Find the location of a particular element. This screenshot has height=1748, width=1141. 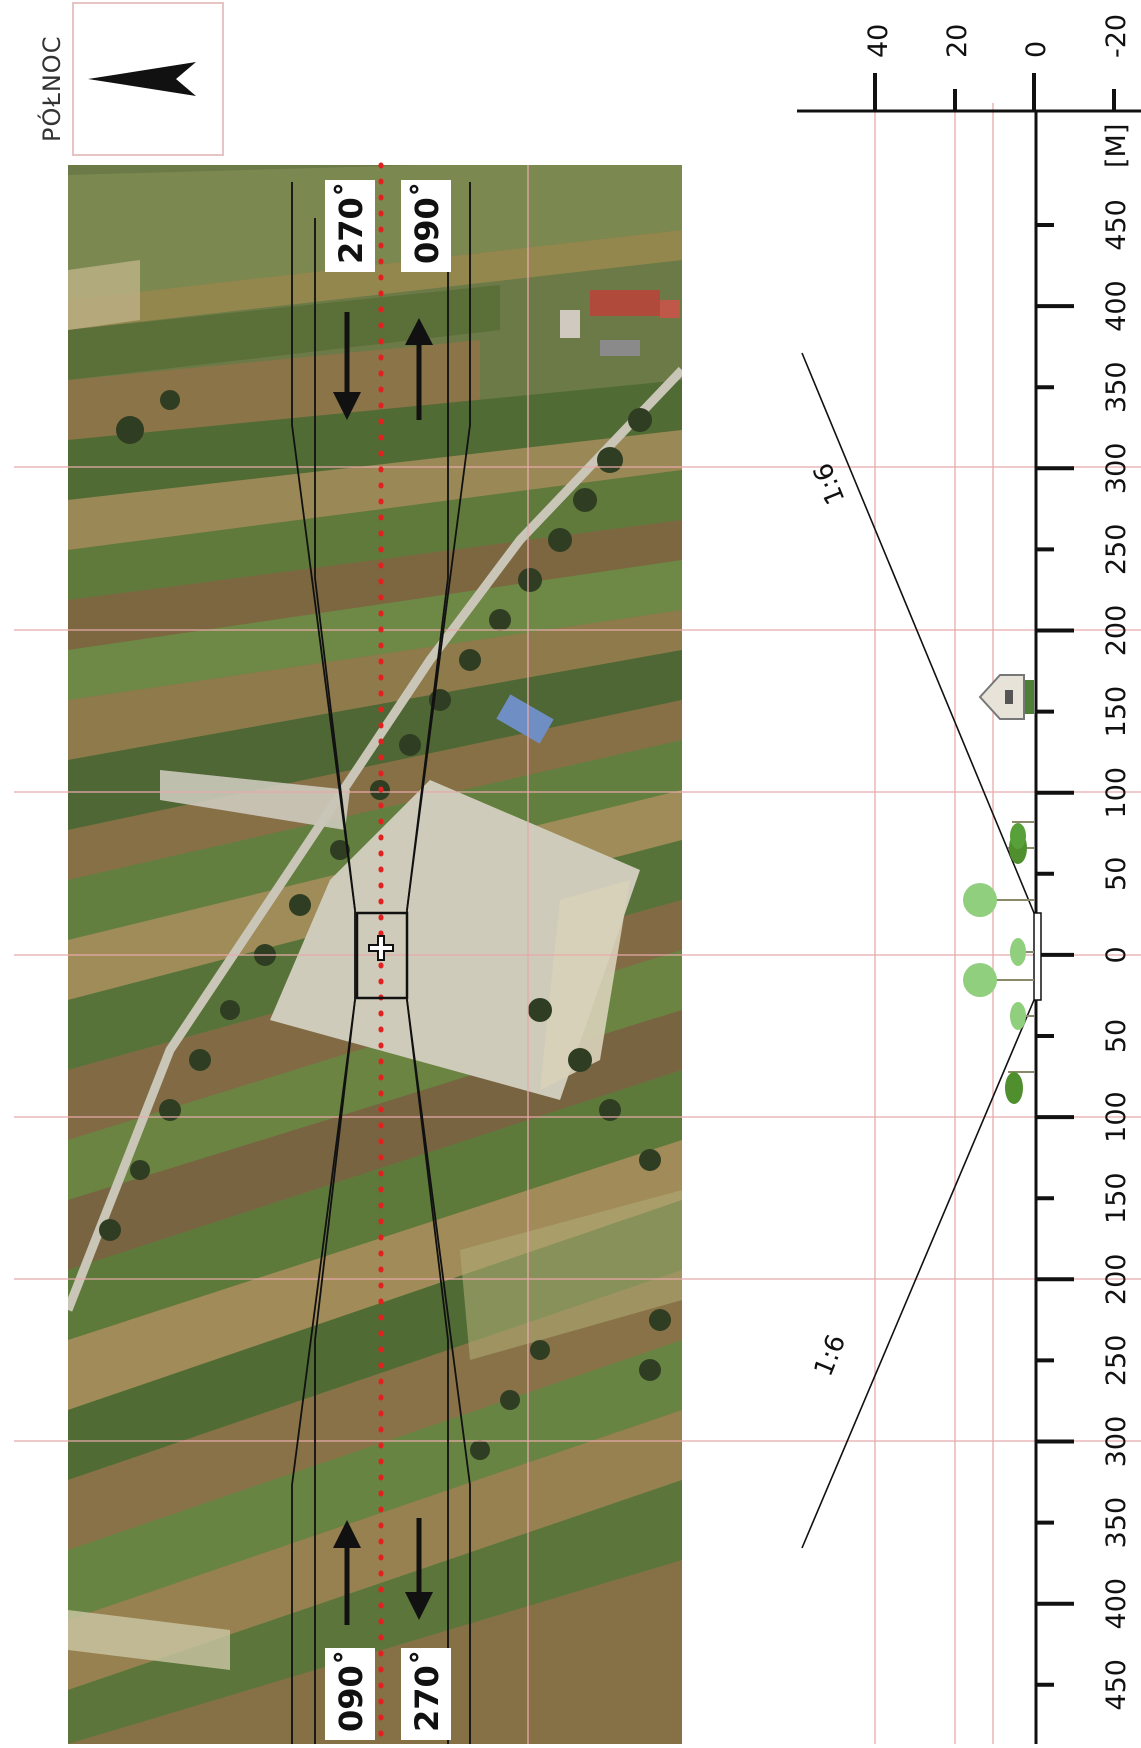

approach-slope-upper is located at coordinates (918, 633).